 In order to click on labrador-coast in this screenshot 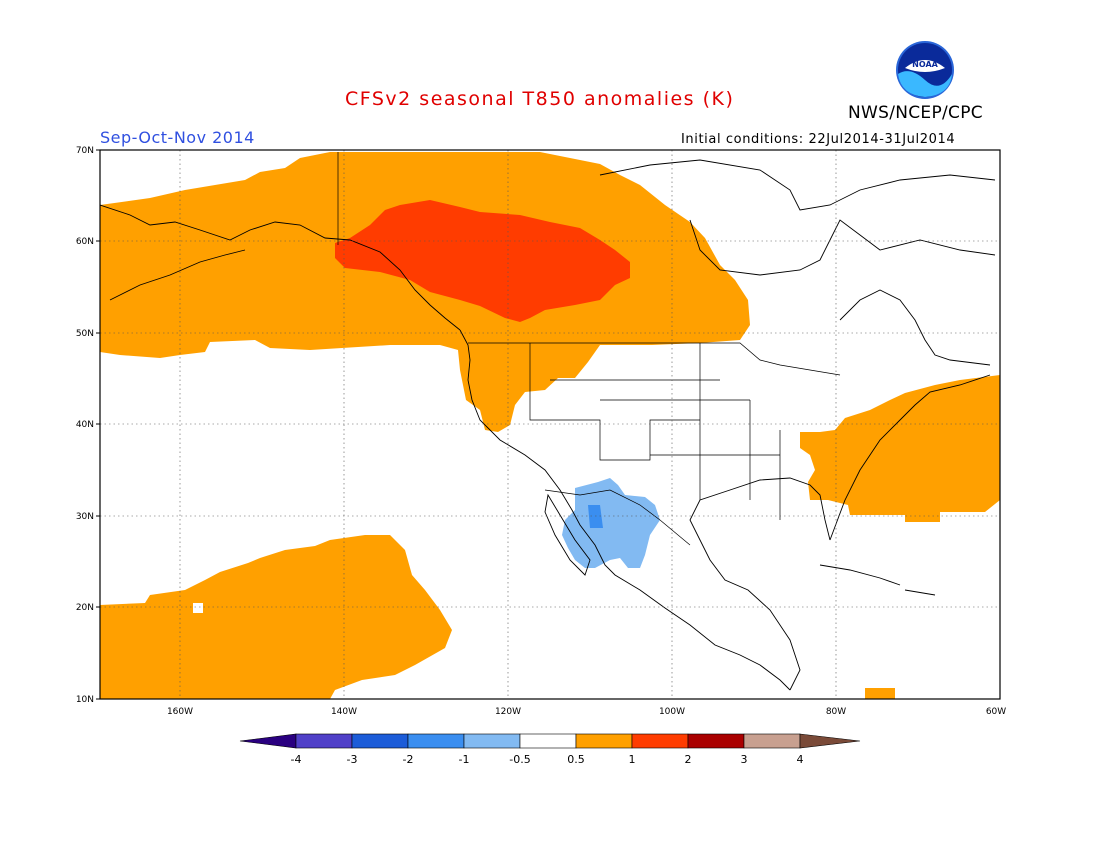, I will do `click(915, 327)`.